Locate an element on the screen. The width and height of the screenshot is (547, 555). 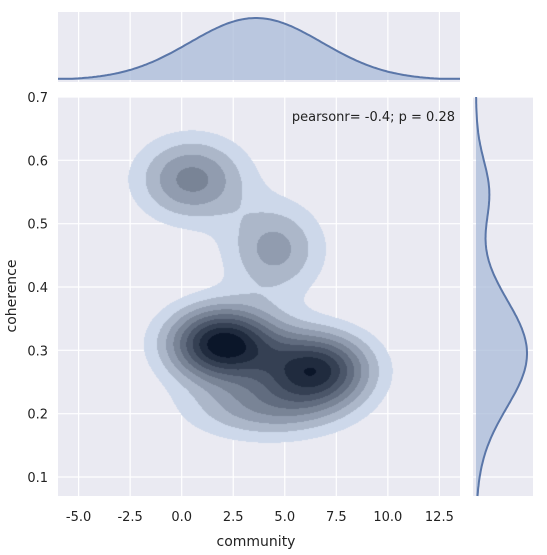
y-tick-label: 0.3 is located at coordinates (37, 351).